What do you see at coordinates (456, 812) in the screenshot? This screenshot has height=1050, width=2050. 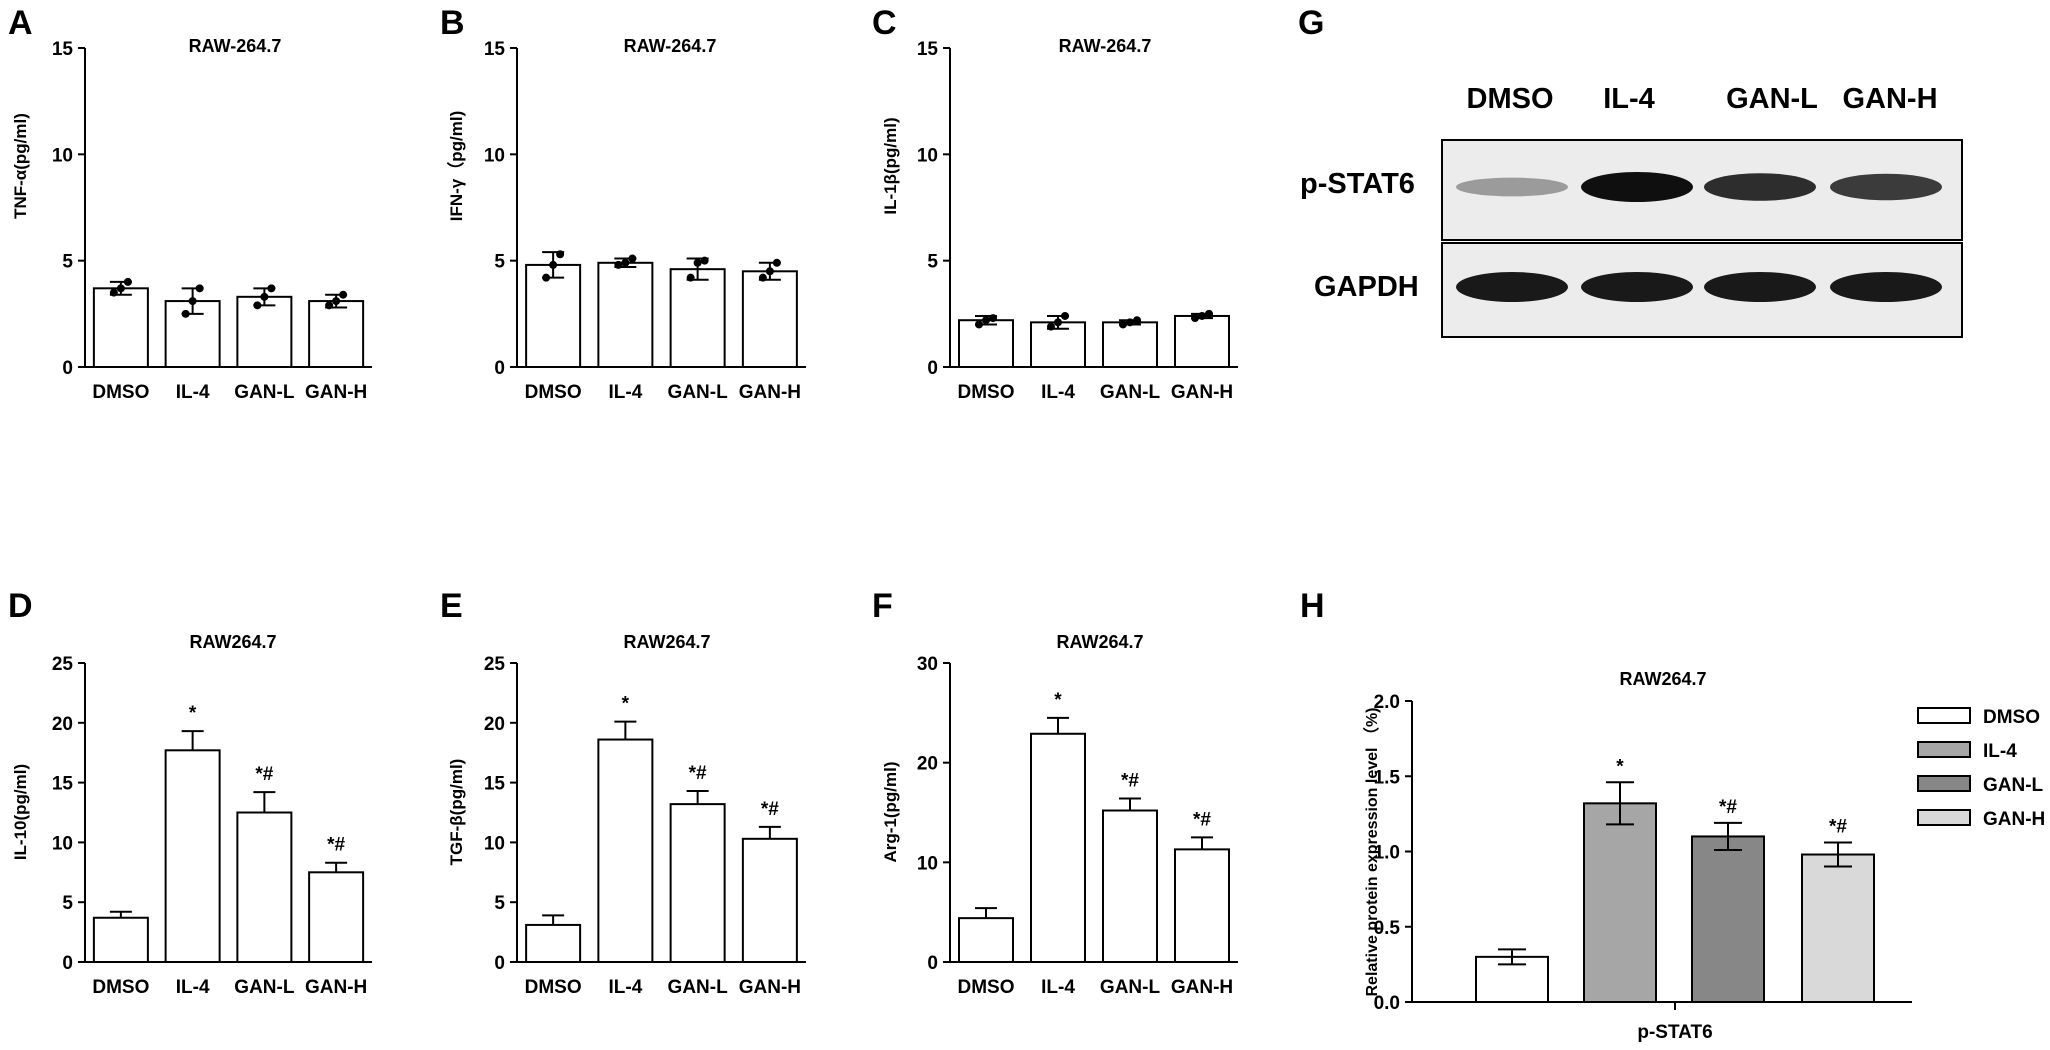 I see `y-axis-label: TGF-β(pg/ml)` at bounding box center [456, 812].